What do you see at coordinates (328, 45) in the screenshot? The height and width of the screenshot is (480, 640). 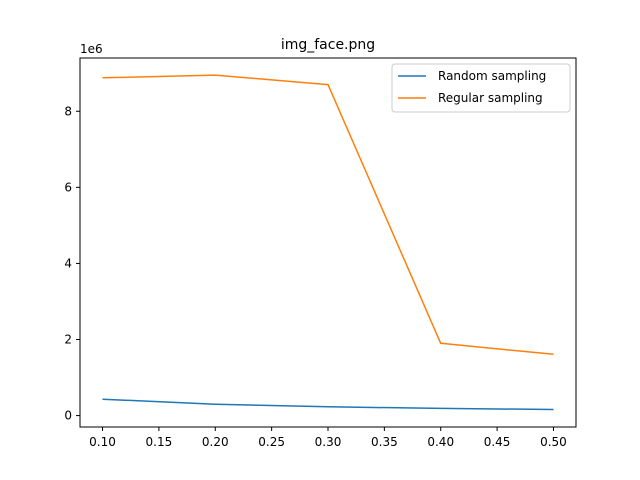 I see `chart-title: img_face.png` at bounding box center [328, 45].